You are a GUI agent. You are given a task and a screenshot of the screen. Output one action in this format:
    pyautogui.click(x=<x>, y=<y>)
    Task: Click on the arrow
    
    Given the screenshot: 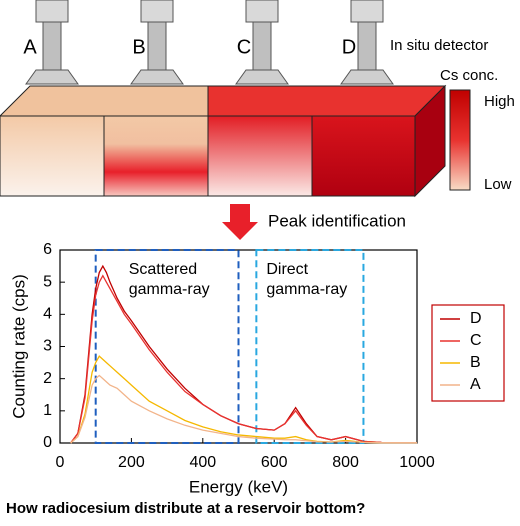 What is the action you would take?
    pyautogui.click(x=240, y=222)
    